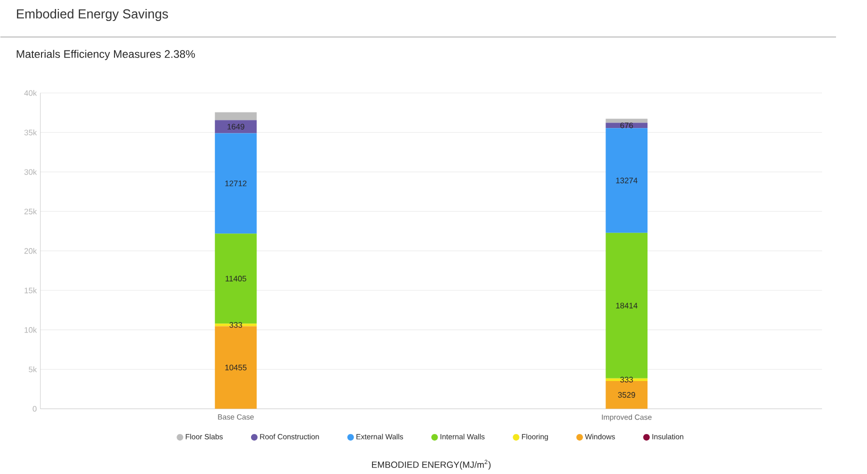 This screenshot has width=867, height=474. I want to click on chart-title: Embodied Energy Savings, so click(92, 15).